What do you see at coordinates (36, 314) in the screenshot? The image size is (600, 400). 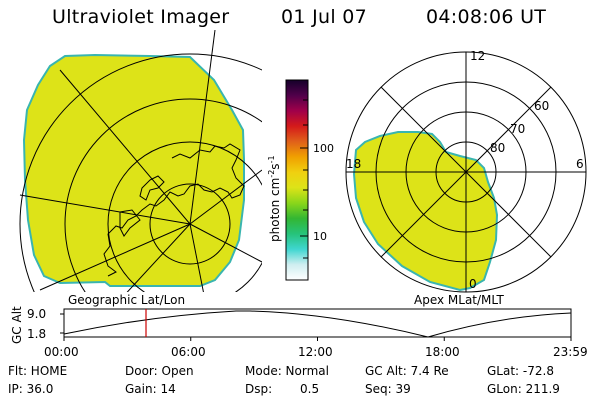 I see `altitude-y-high: 9.0` at bounding box center [36, 314].